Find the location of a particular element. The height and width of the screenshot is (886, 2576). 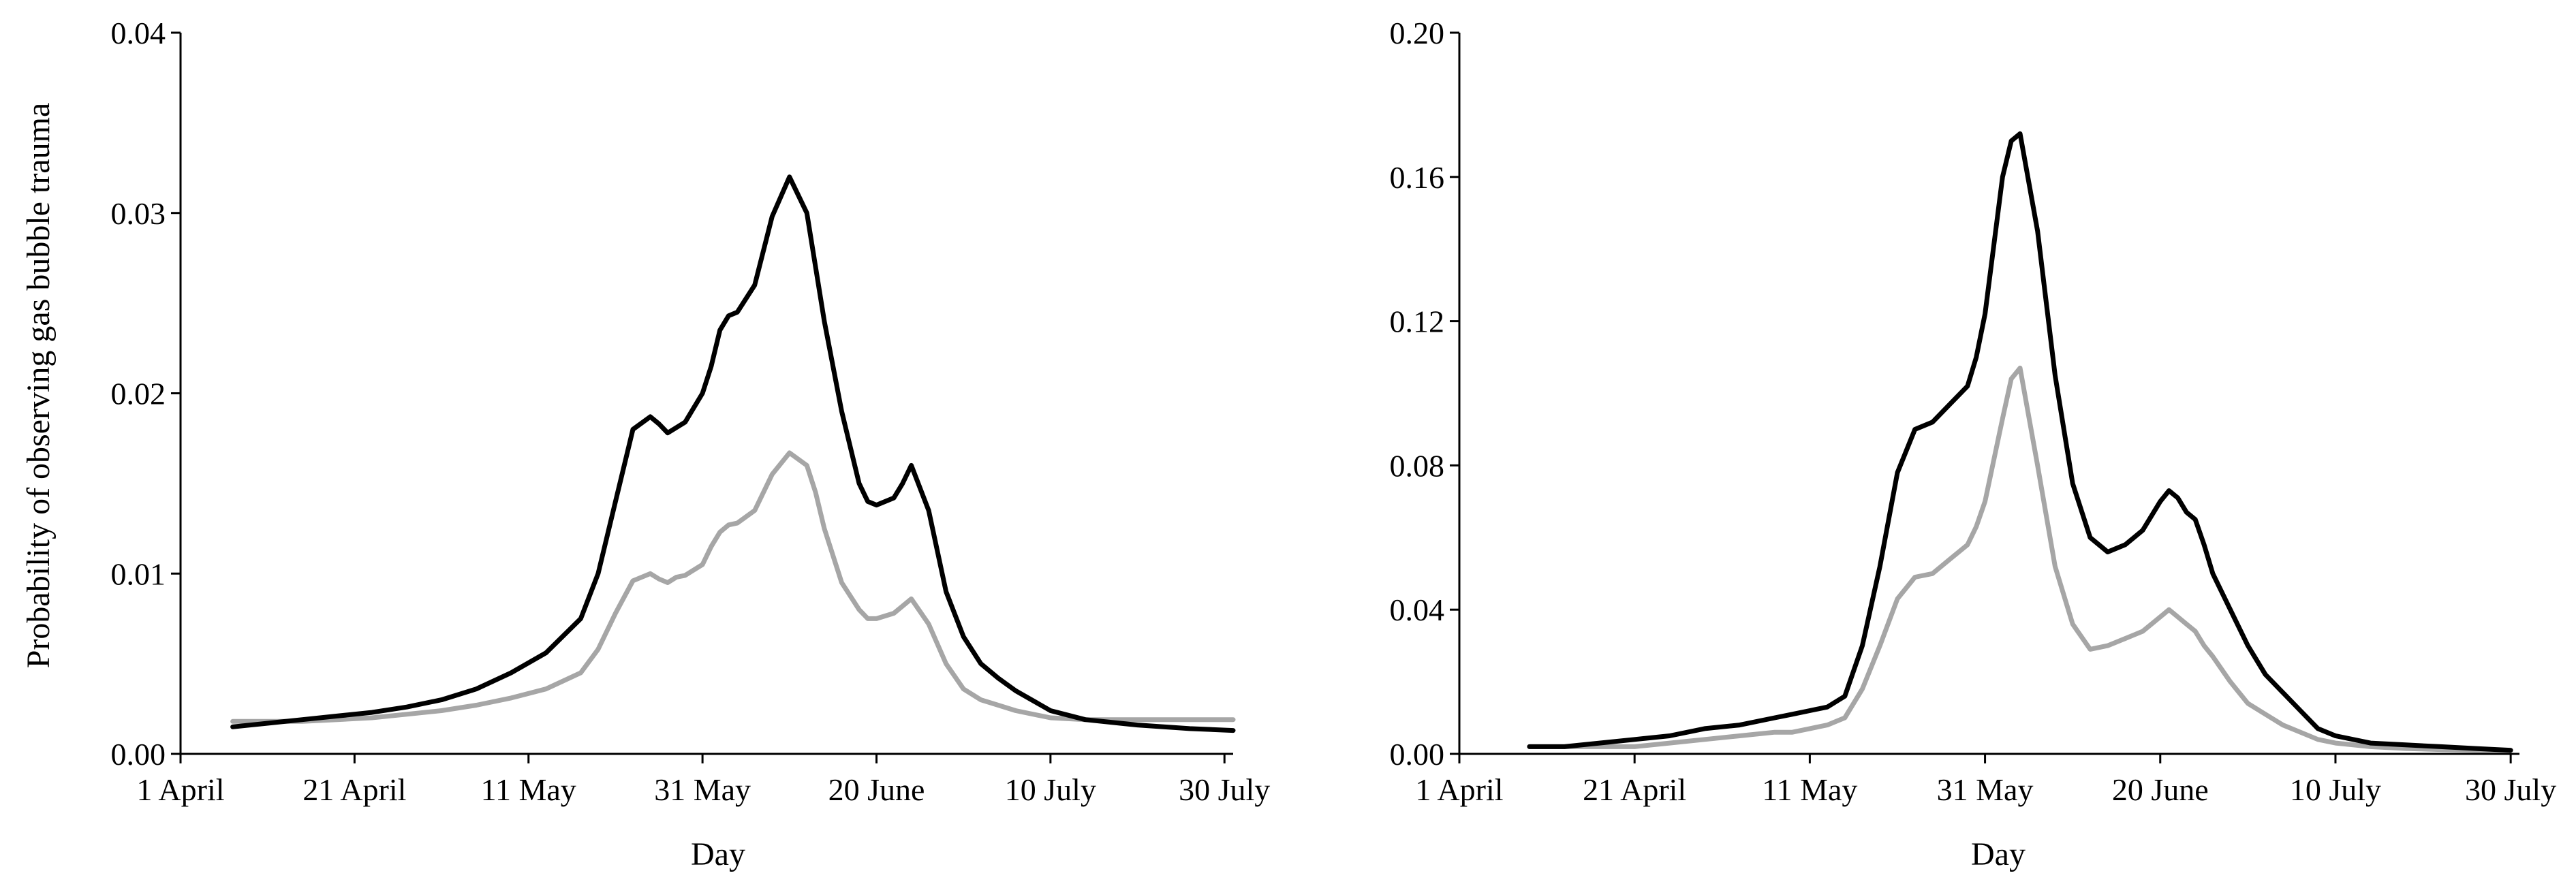

right-chart-x-tick-label: 21 April is located at coordinates (1634, 789).